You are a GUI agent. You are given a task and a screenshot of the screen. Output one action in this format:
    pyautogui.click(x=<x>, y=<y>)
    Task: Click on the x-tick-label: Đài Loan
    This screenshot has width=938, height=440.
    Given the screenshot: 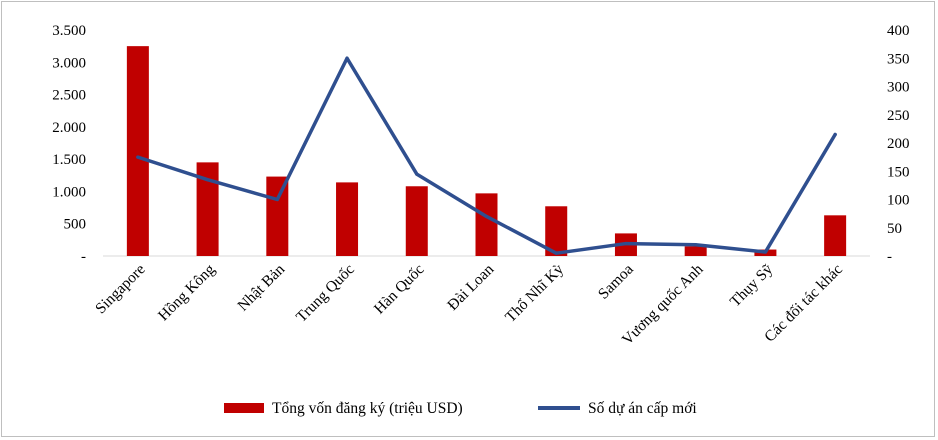 What is the action you would take?
    pyautogui.click(x=470, y=287)
    